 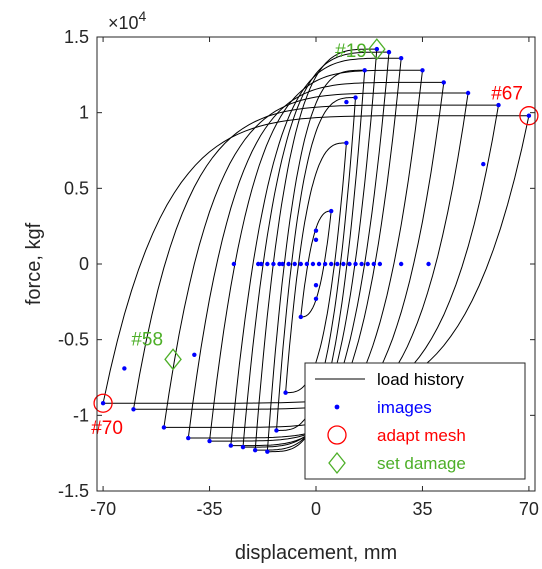 What do you see at coordinates (103, 509) in the screenshot?
I see `x-tick-label: -70` at bounding box center [103, 509].